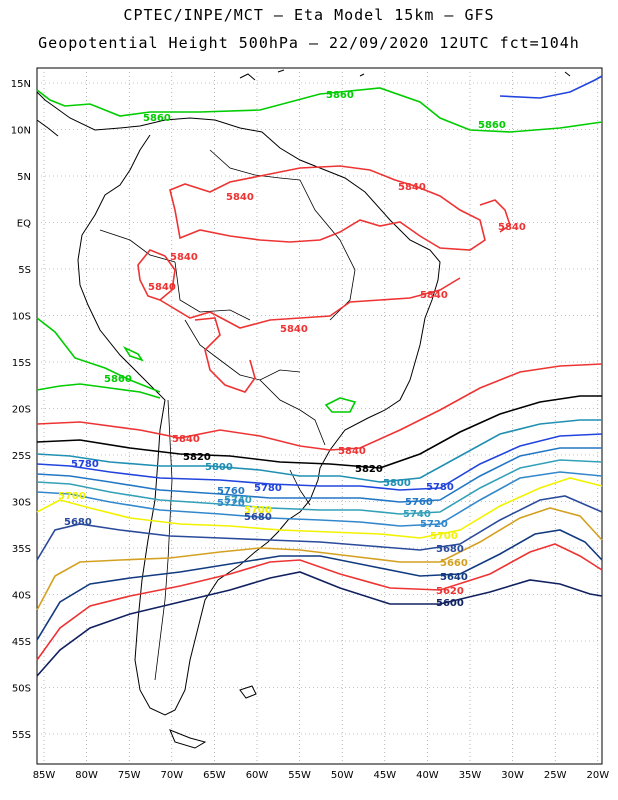  I want to click on contour-label: 5640, so click(454, 577).